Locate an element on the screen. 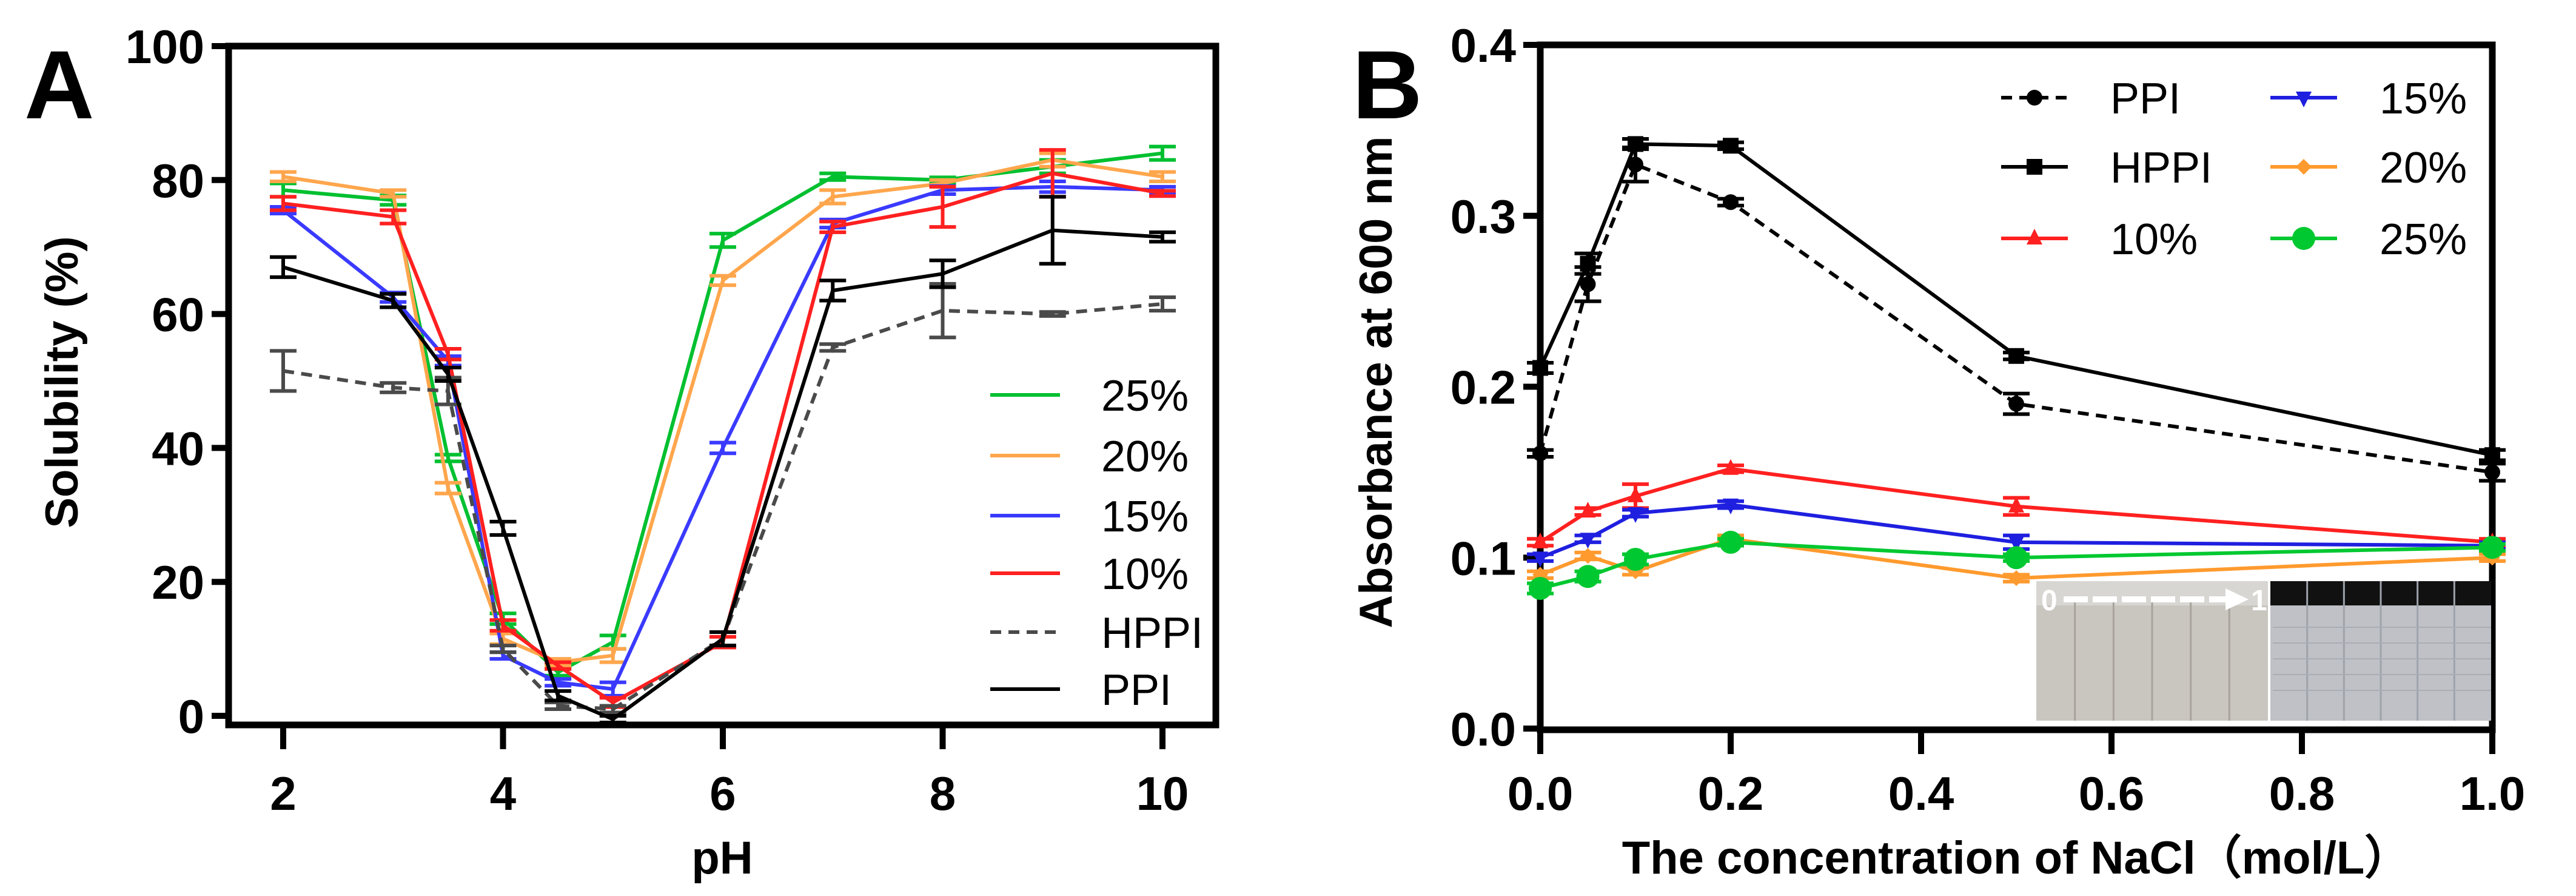  legend-label: 20% is located at coordinates (1145, 457).